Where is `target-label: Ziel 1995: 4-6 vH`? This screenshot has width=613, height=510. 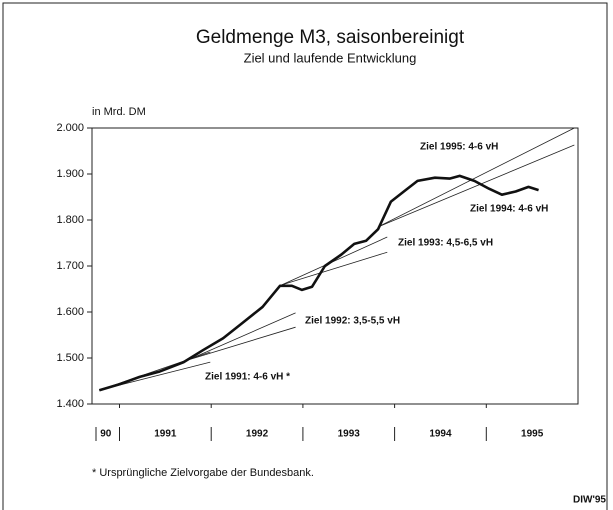
target-label: Ziel 1995: 4-6 vH is located at coordinates (459, 147).